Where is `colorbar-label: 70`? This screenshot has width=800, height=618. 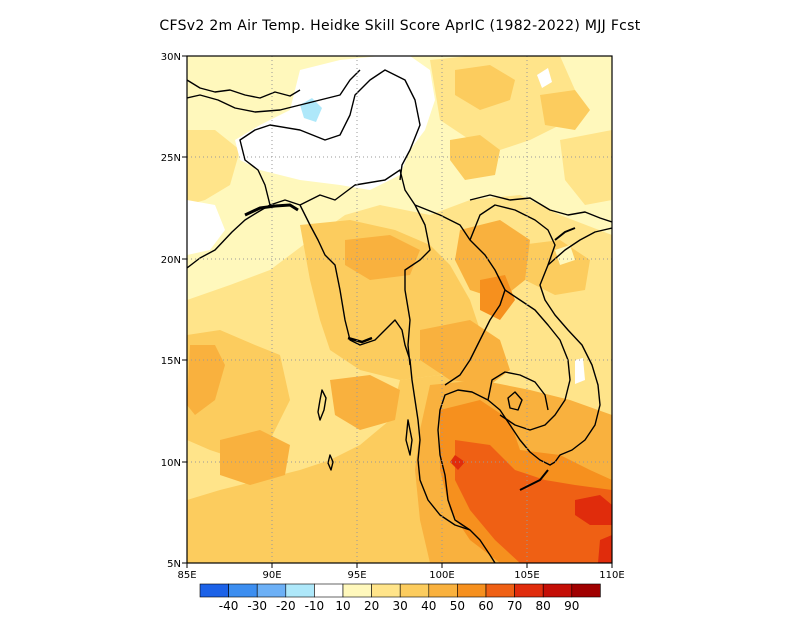
colorbar-label: 70 is located at coordinates (514, 606).